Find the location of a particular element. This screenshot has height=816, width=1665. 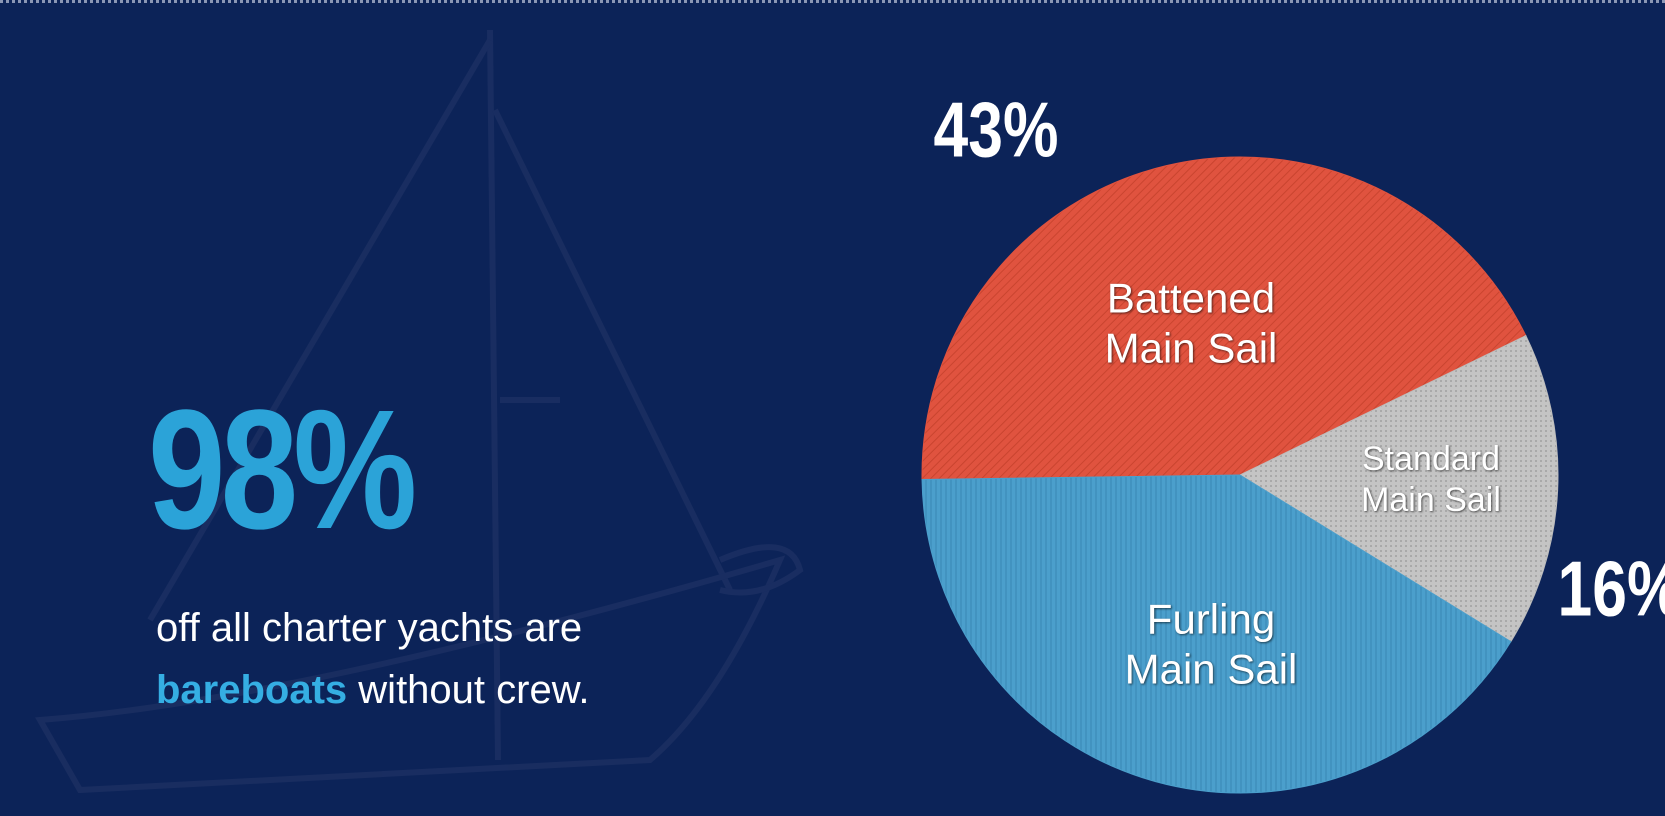

stat-highlight: bareboats is located at coordinates (252, 690).